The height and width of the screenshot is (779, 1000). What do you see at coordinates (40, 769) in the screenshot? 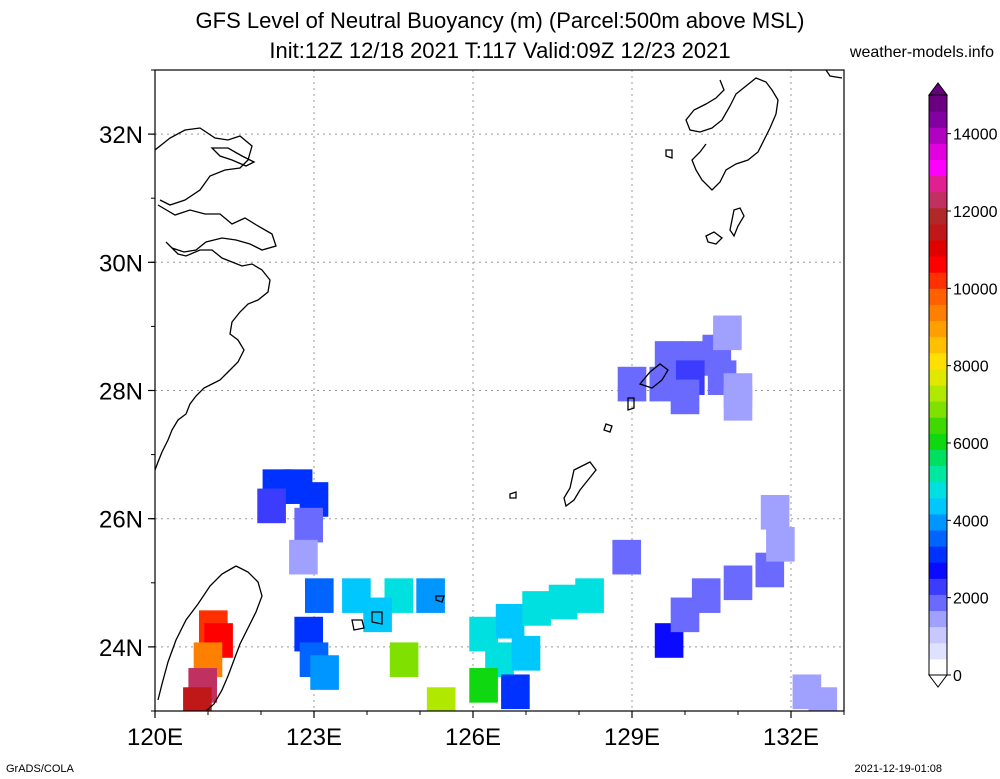
I see `footer-software: GrADS/COLA` at bounding box center [40, 769].